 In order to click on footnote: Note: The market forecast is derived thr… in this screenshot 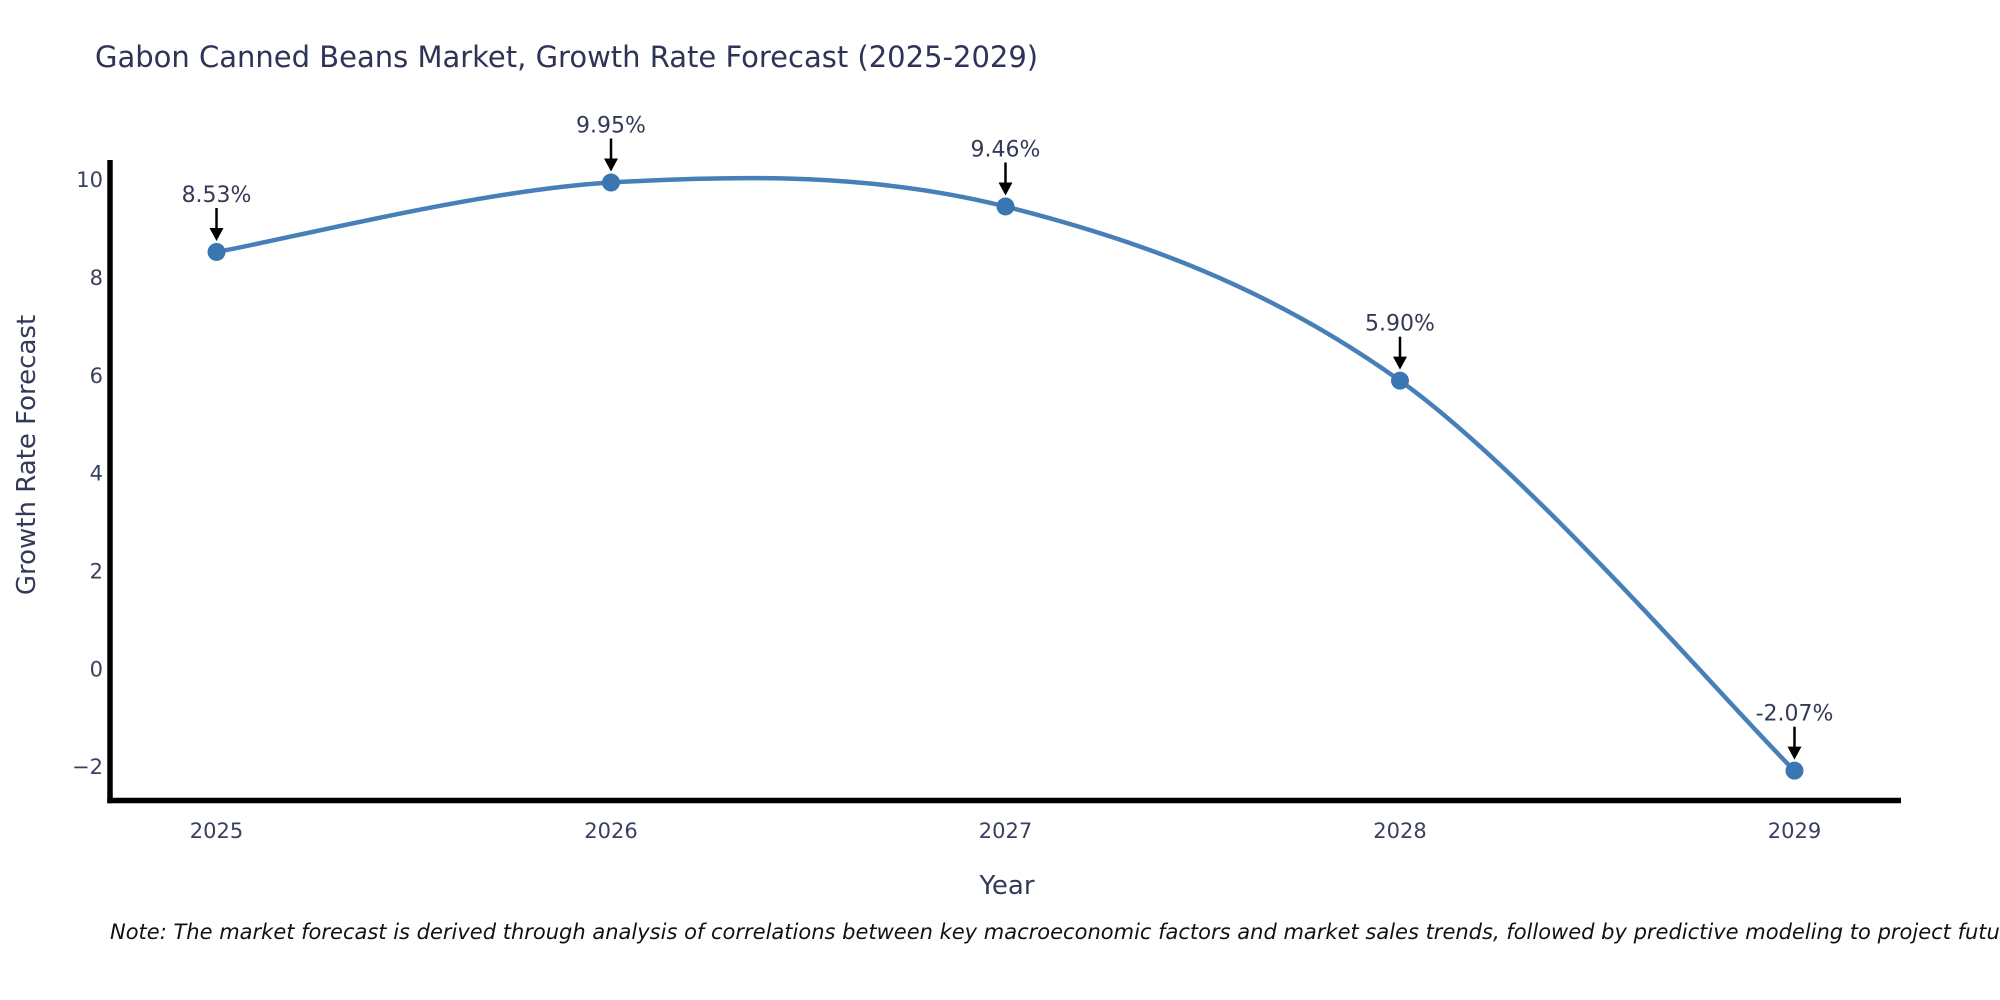, I will do `click(1055, 932)`.